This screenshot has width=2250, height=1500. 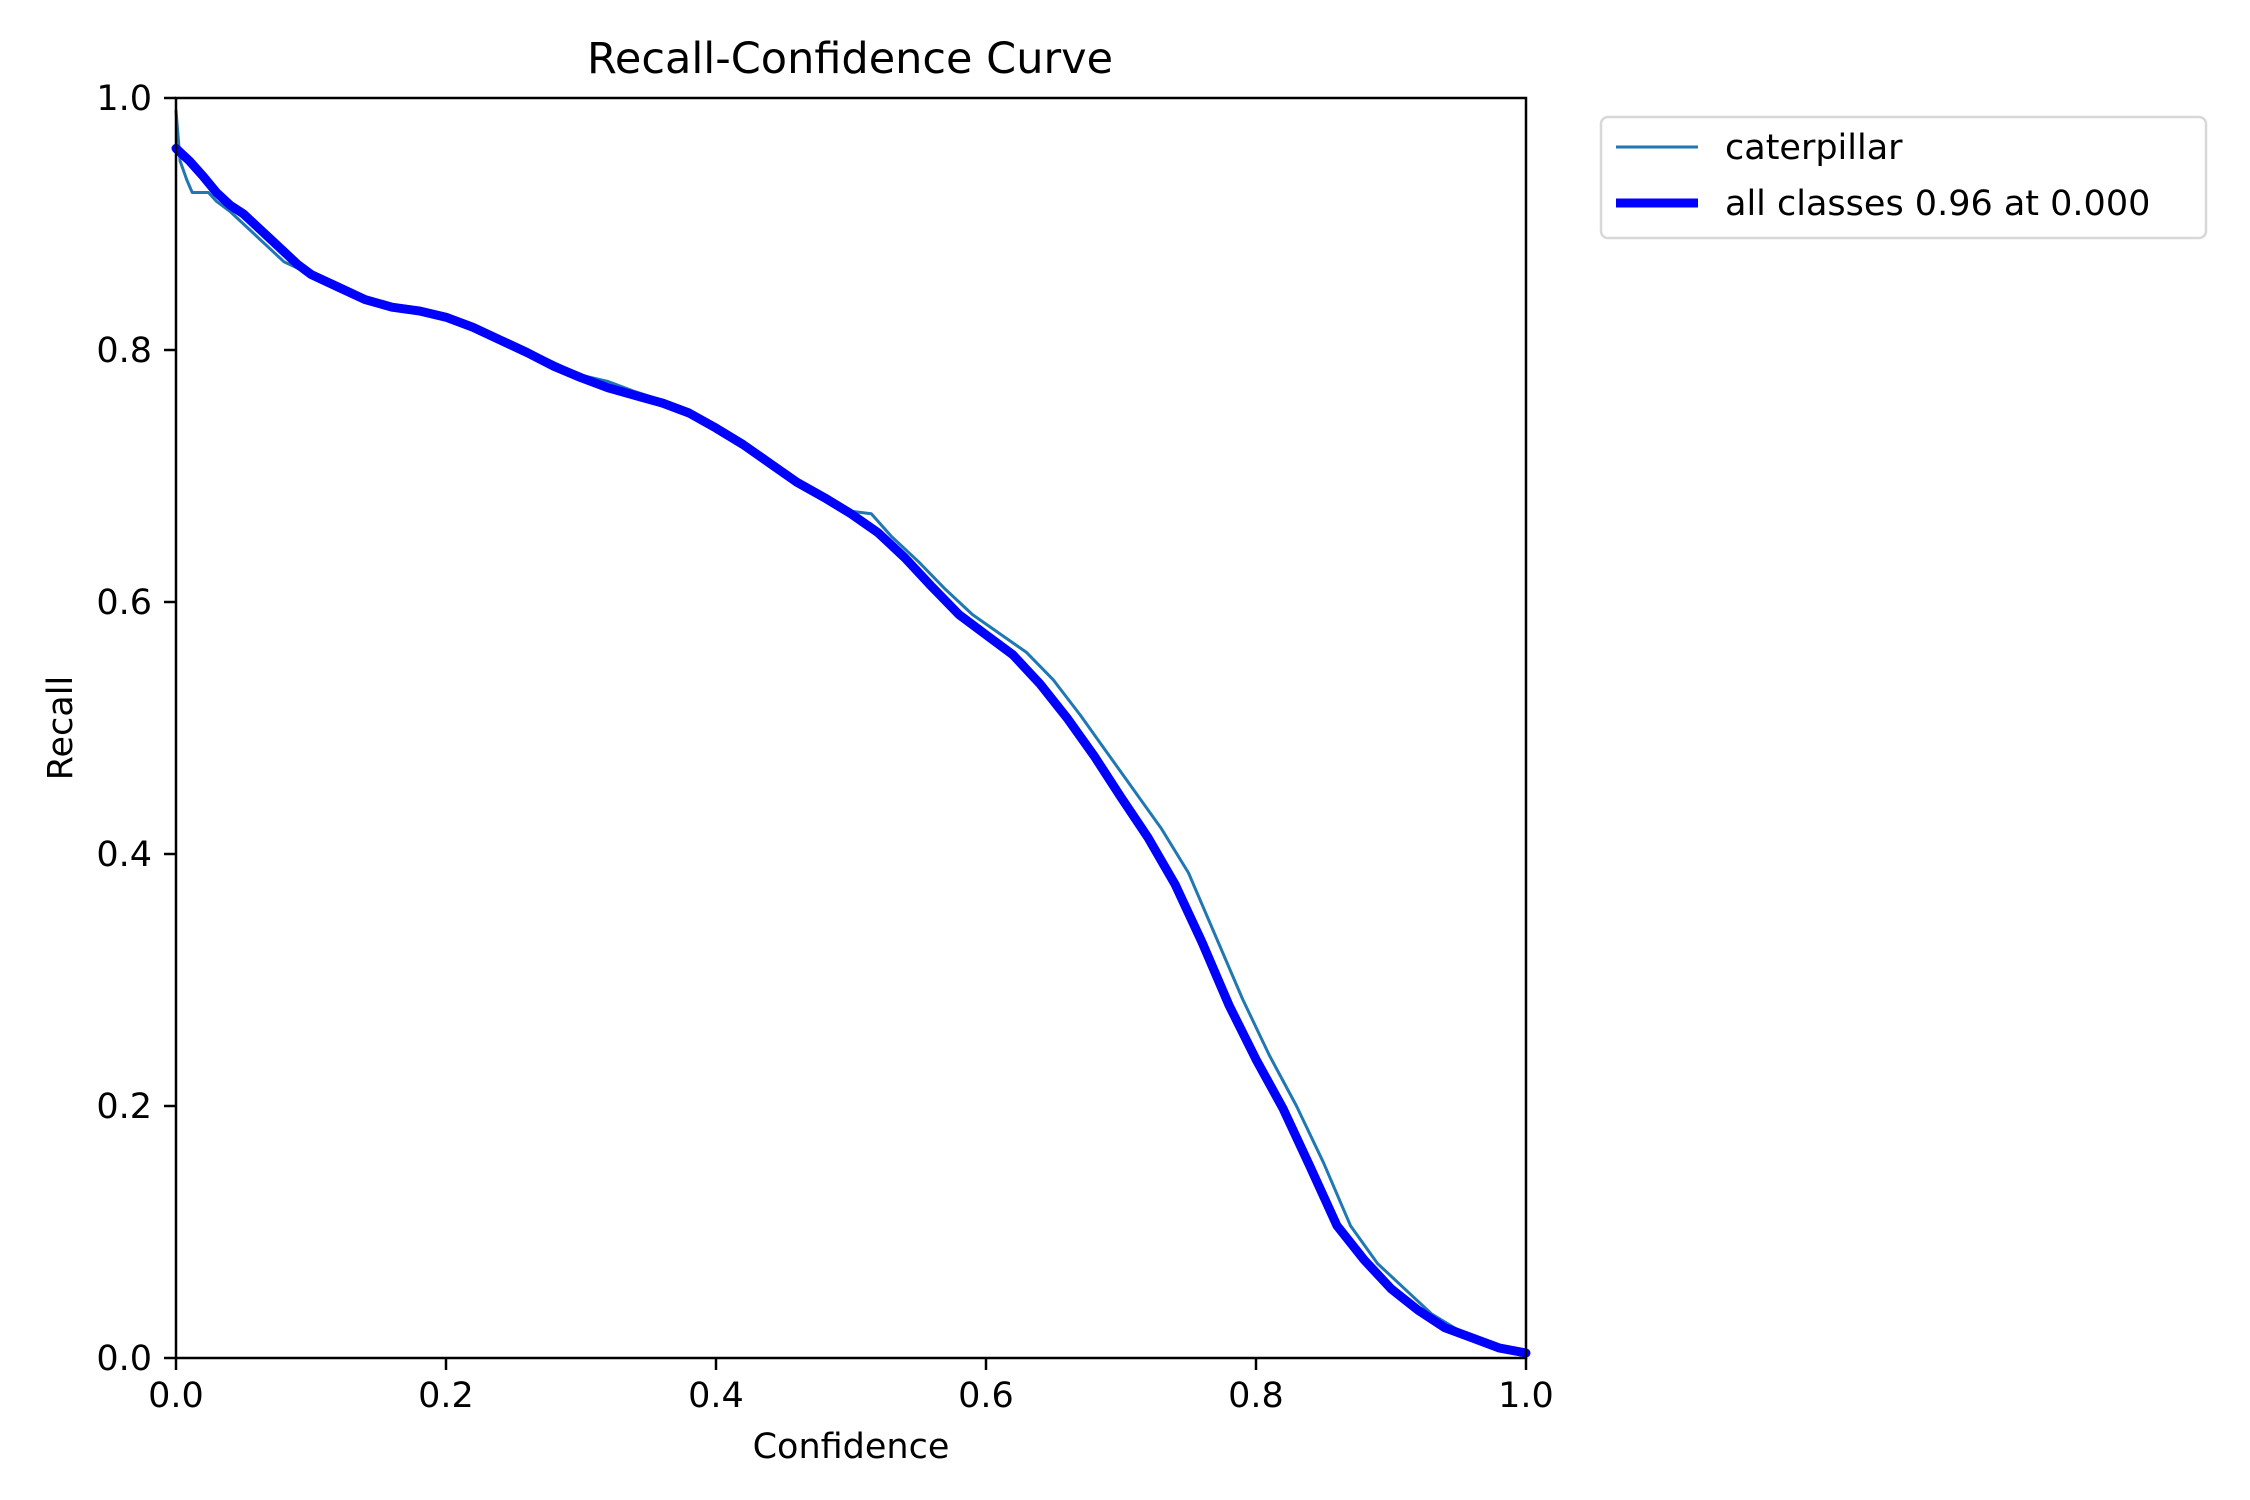 What do you see at coordinates (1937, 204) in the screenshot?
I see `legend-all-classes-label: all classes 0.96 at 0.000` at bounding box center [1937, 204].